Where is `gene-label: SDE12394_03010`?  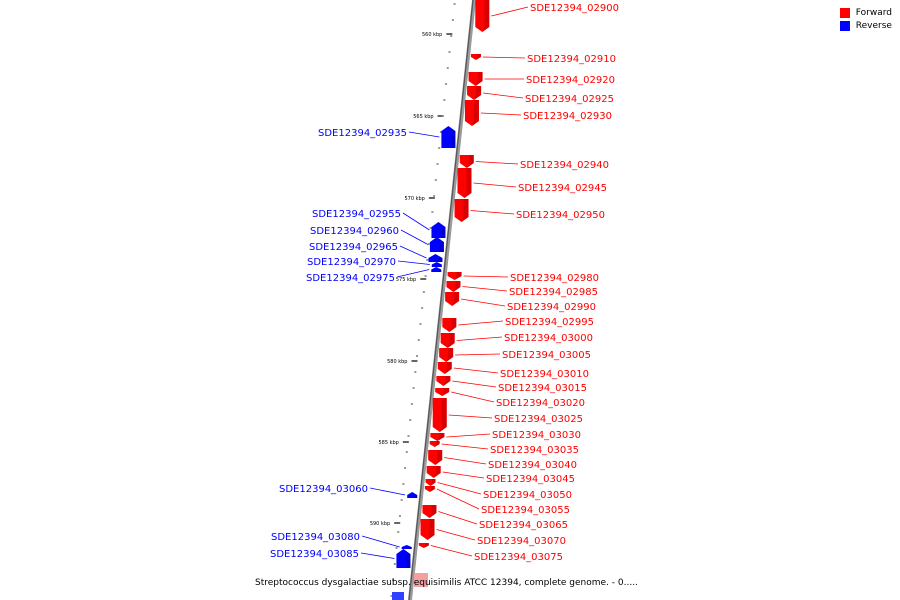
gene-label: SDE12394_03010 is located at coordinates (544, 374).